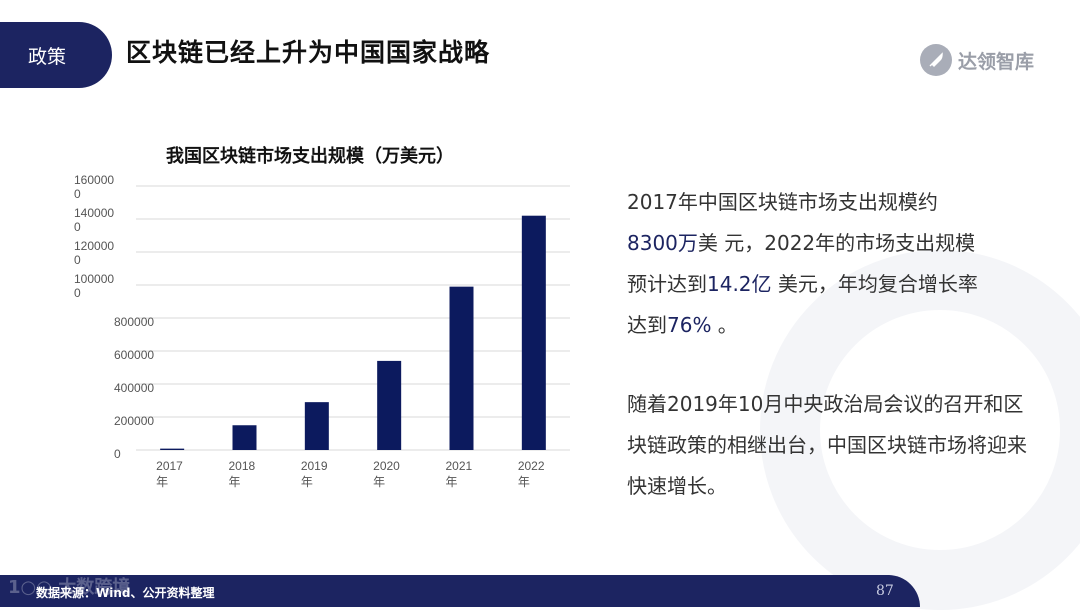 Image resolution: width=1080 pixels, height=610 pixels. I want to click on y-tick-label: 100000 0, so click(94, 286).